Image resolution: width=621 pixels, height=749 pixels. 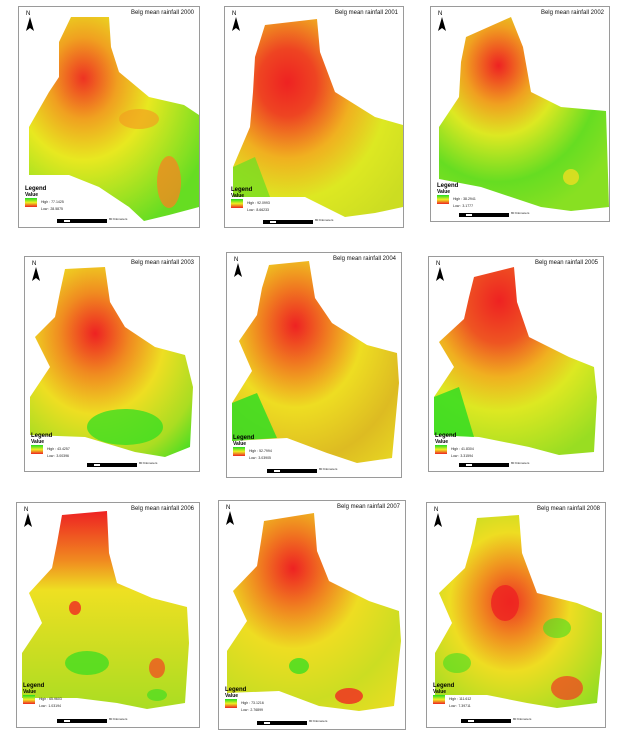 What do you see at coordinates (515, 361) in the screenshot?
I see `rainfall-map-2005` at bounding box center [515, 361].